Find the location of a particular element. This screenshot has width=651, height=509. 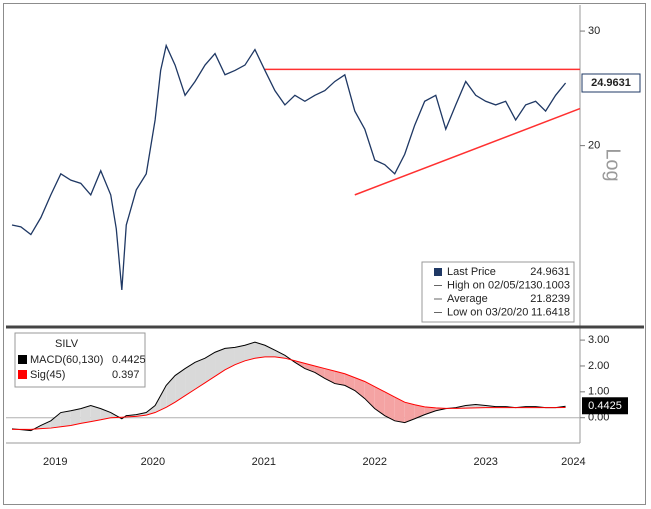

y-axis-label: Log is located at coordinates (613, 164).